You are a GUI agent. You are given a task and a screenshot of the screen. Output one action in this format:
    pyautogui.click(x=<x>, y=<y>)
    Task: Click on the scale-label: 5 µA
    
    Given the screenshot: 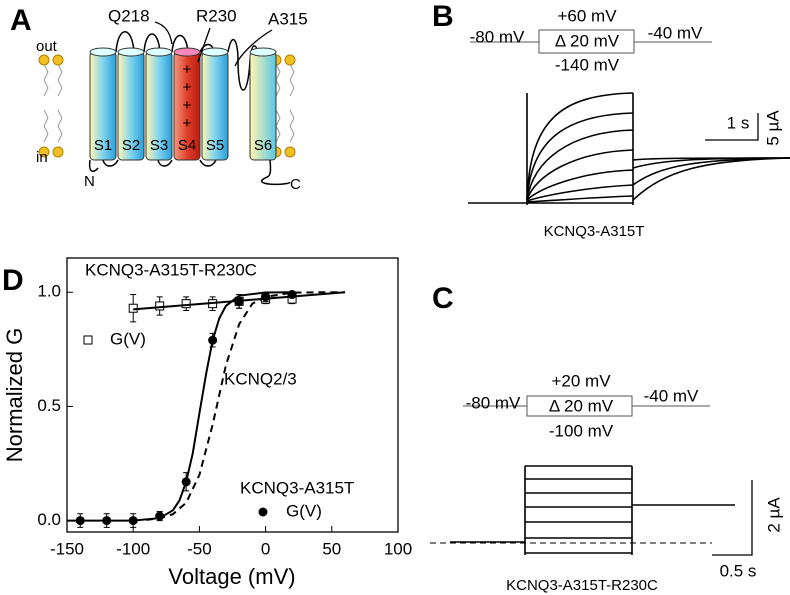 What is the action you would take?
    pyautogui.click(x=772, y=128)
    